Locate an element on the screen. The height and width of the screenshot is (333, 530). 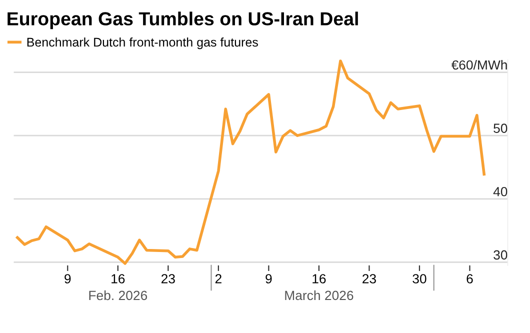
x2-tick-label: March 2026 is located at coordinates (319, 295).